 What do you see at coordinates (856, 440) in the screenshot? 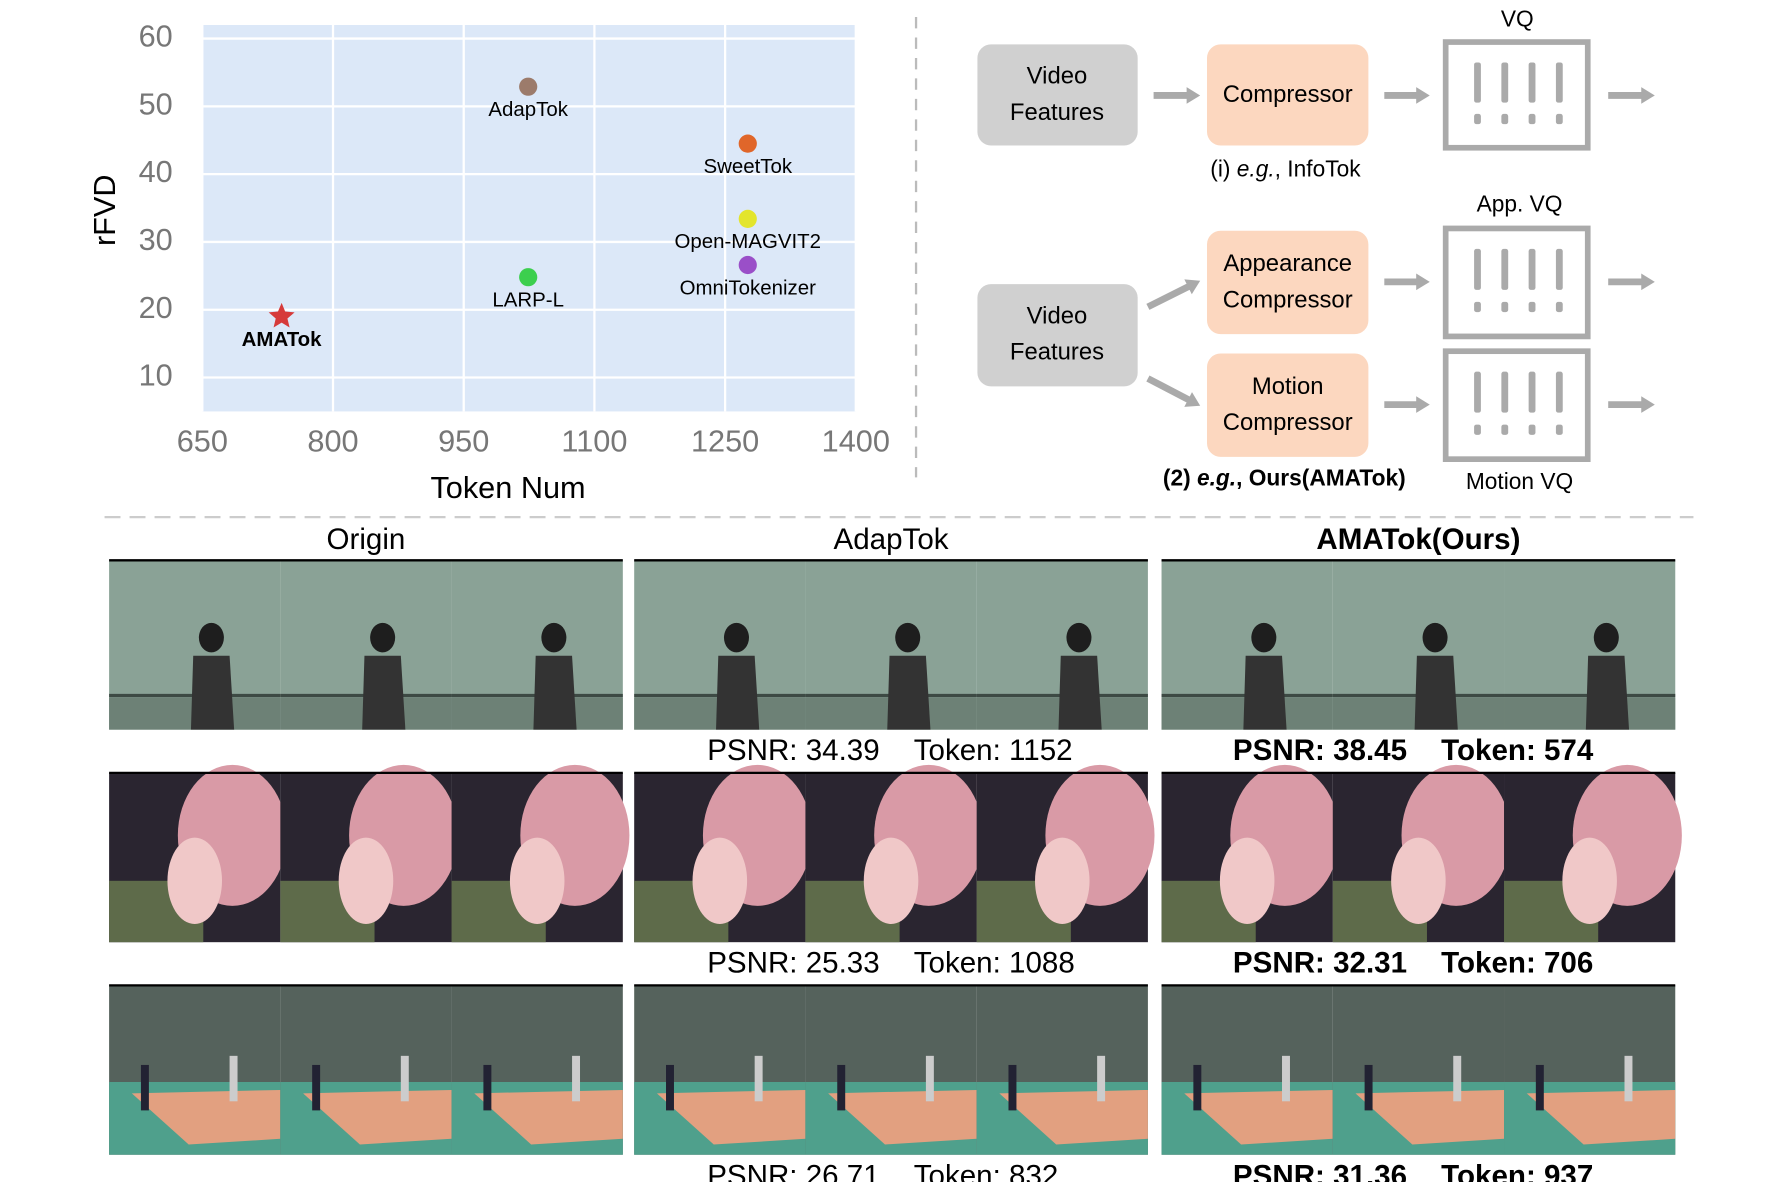
I see `x-tick-label: 1400` at bounding box center [856, 440].